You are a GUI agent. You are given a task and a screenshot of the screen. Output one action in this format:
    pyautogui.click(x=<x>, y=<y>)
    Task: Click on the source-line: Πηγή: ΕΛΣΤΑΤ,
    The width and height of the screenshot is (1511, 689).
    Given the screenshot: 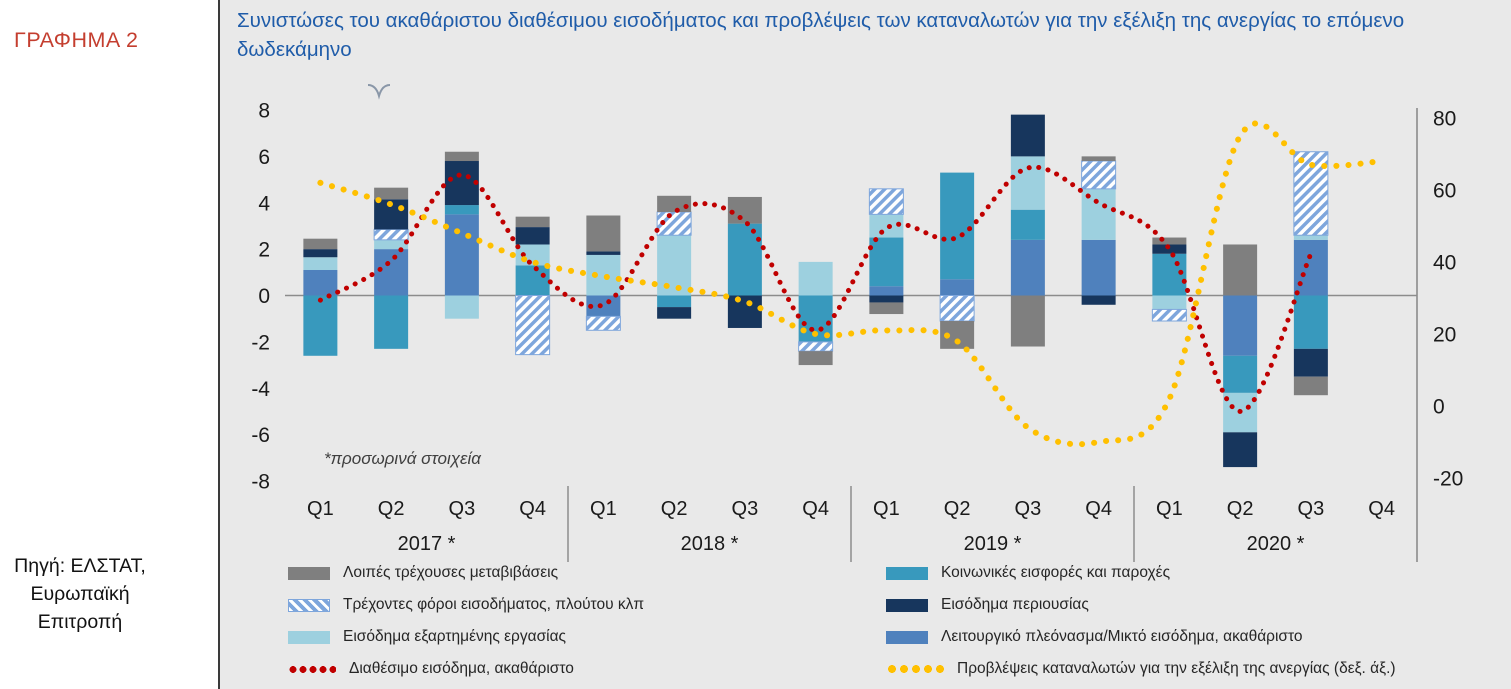 What is the action you would take?
    pyautogui.click(x=80, y=566)
    